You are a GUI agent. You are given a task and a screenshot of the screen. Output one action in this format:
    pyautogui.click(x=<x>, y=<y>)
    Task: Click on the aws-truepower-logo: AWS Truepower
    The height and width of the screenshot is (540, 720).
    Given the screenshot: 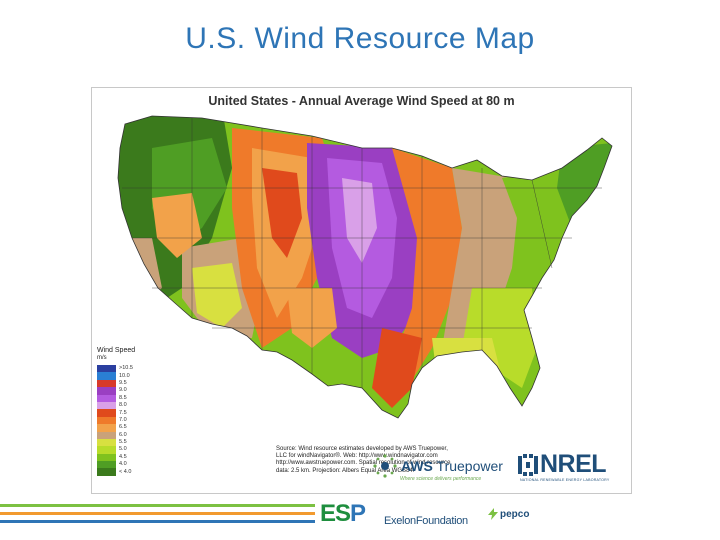 What is the action you would take?
    pyautogui.click(x=437, y=466)
    